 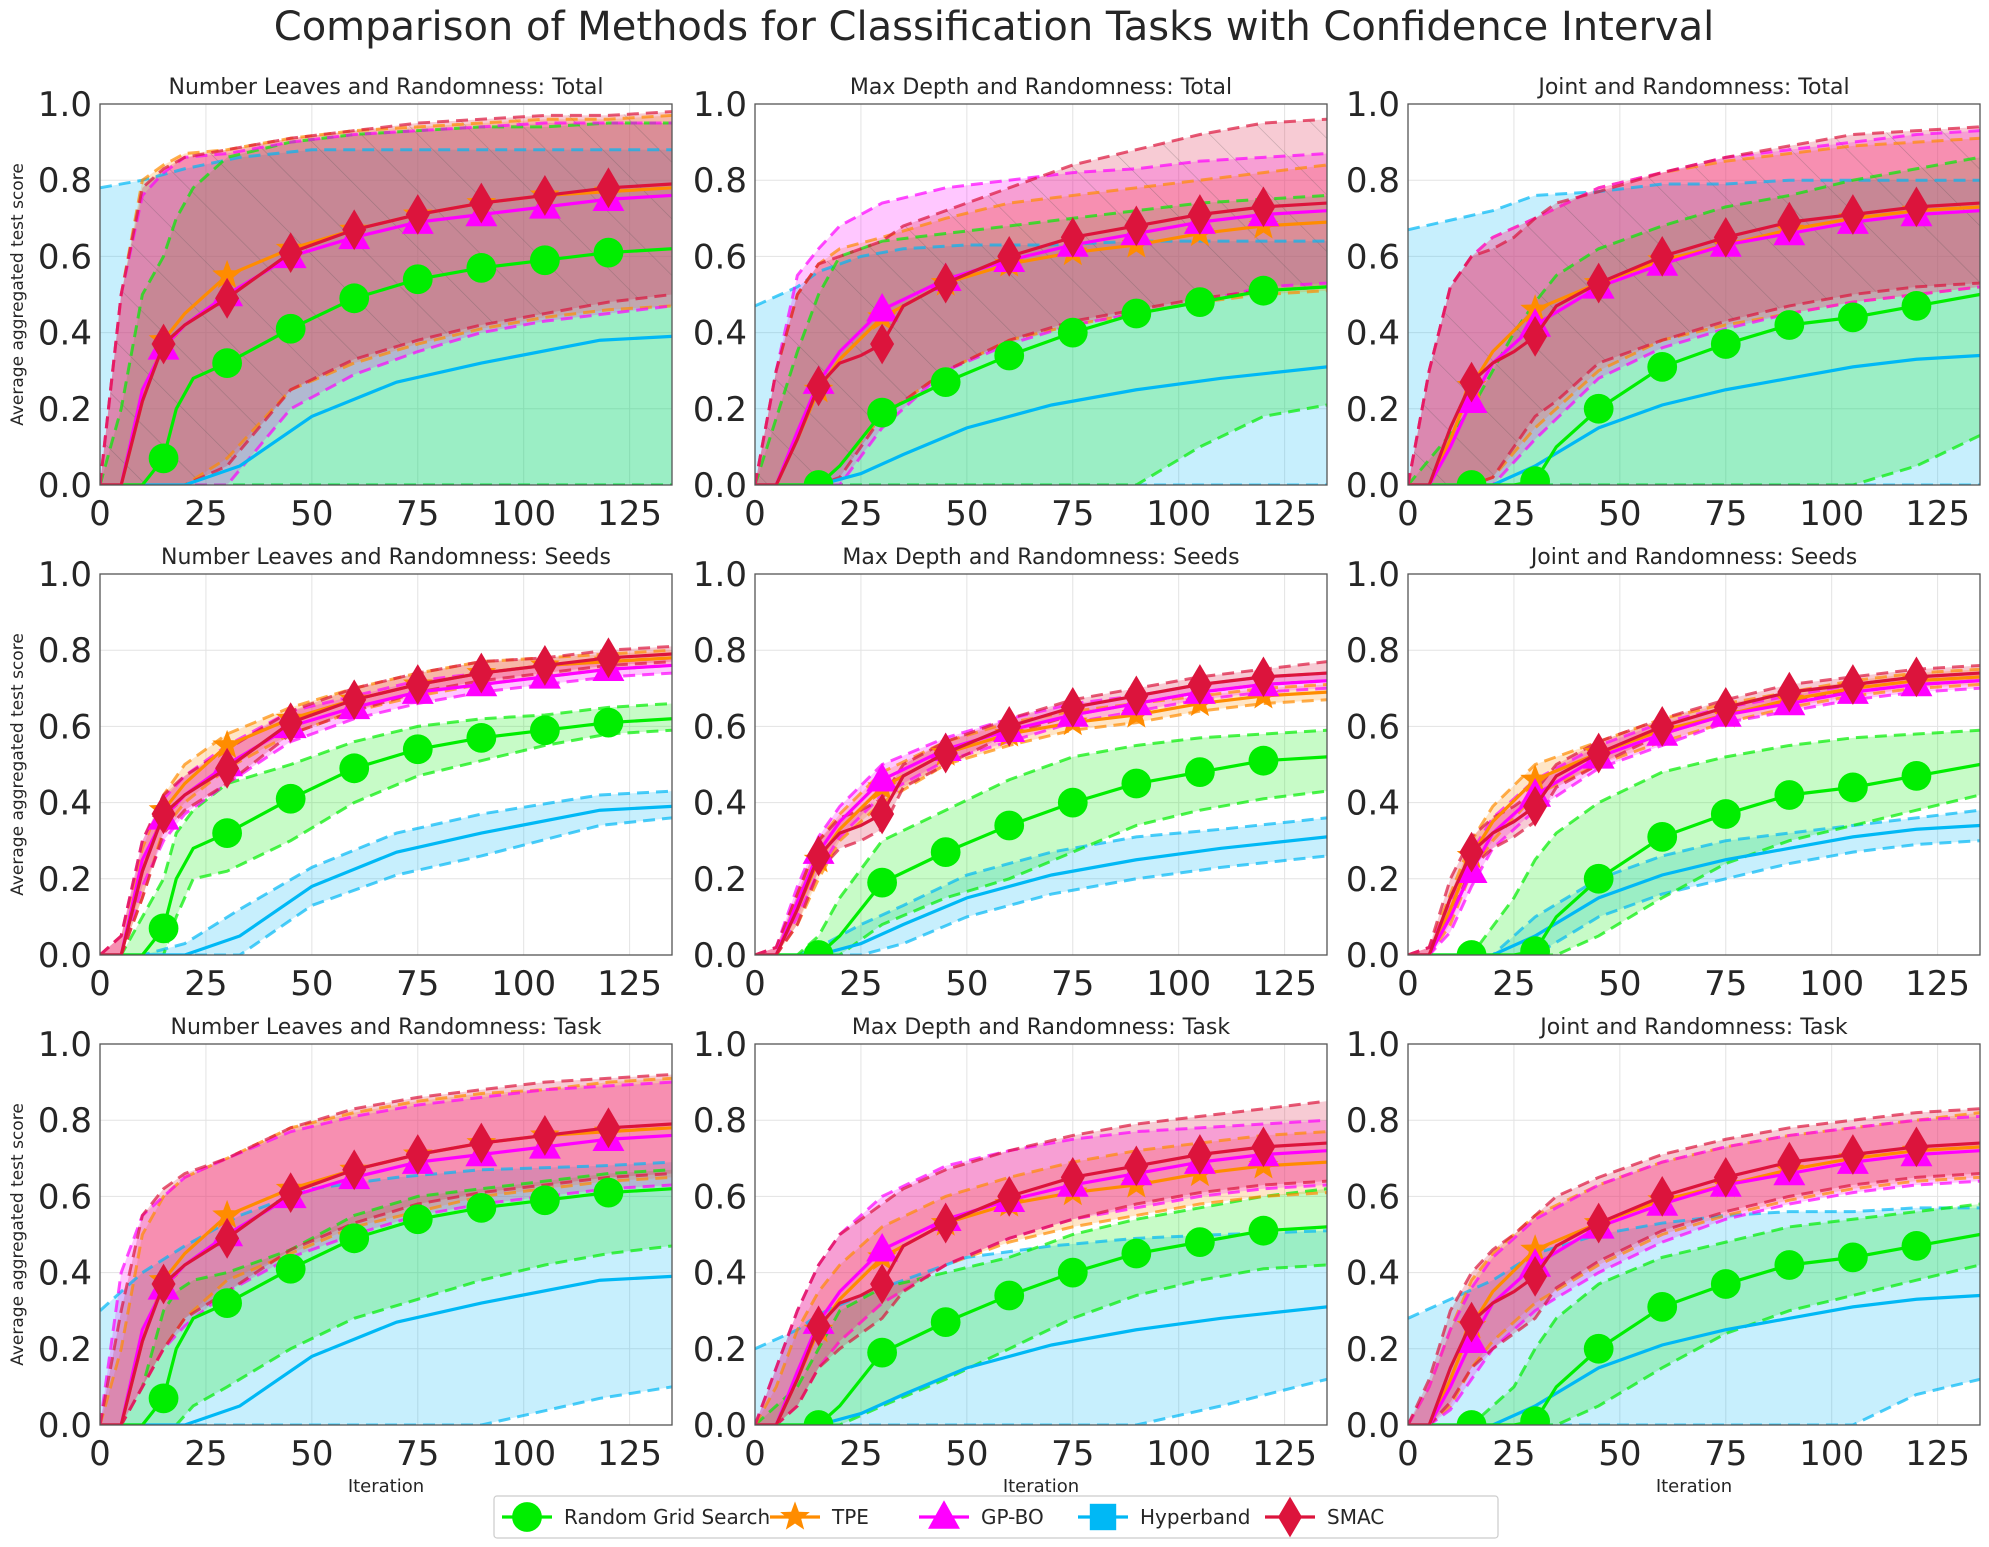 I want to click on plot-area, so click(x=1694, y=1234).